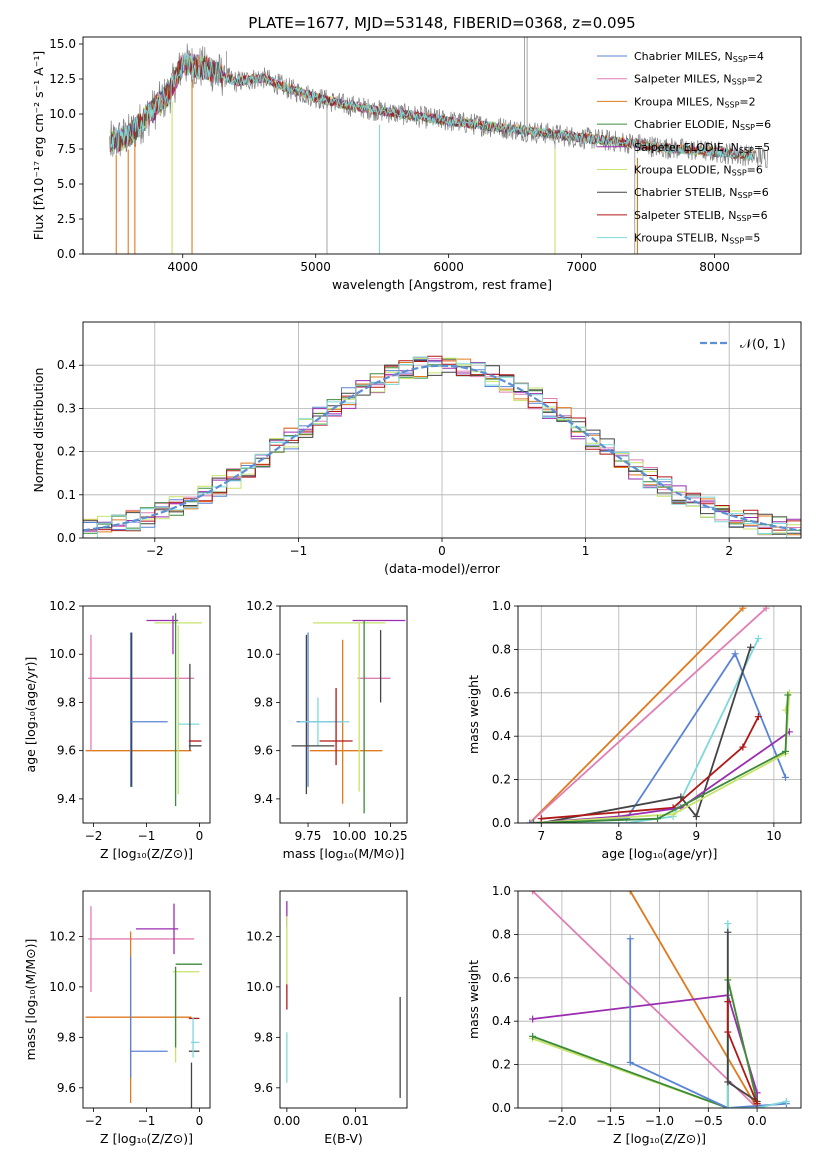  I want to click on series-marker-kroupa_elodie, so click(673, 814).